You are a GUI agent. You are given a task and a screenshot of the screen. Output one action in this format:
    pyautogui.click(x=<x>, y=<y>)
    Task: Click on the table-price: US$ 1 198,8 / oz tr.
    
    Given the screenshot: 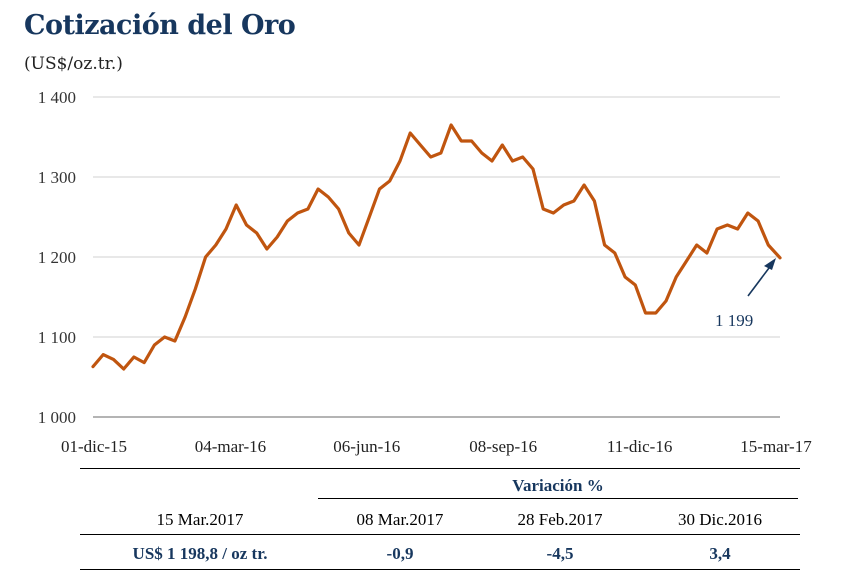 What is the action you would take?
    pyautogui.click(x=200, y=553)
    